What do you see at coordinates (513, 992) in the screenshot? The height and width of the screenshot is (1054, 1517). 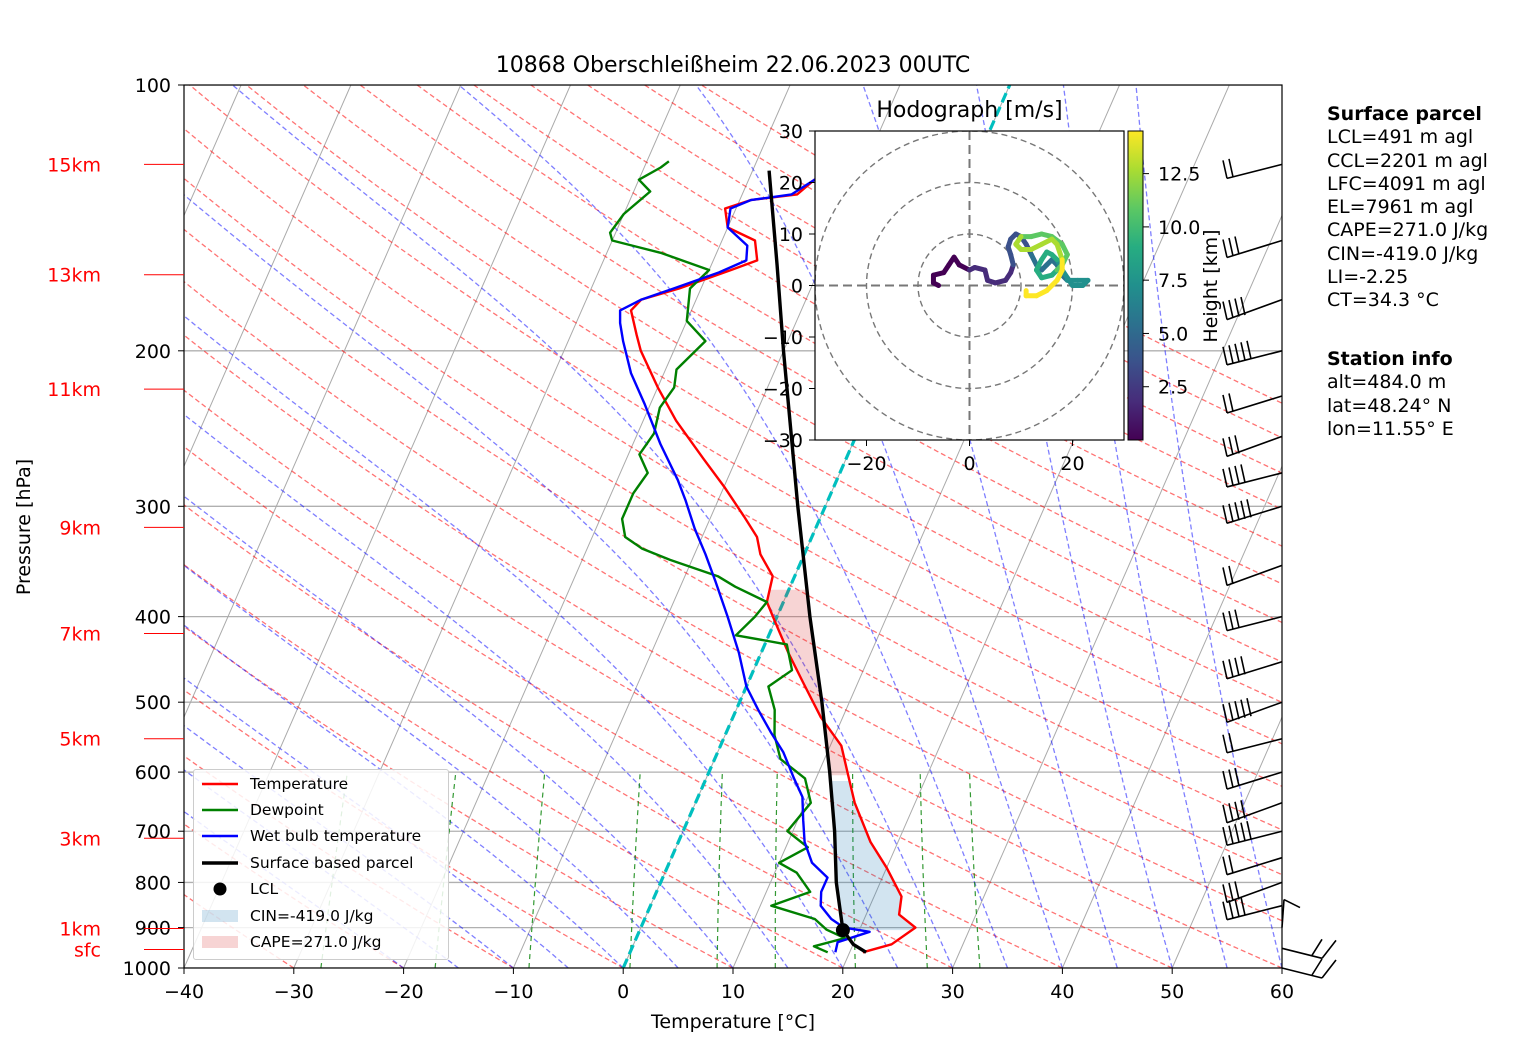 I see `x-tick-label: −10` at bounding box center [513, 992].